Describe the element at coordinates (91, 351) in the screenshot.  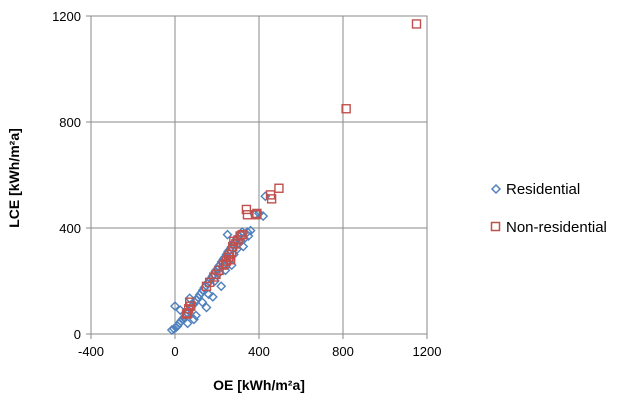
I see `x-tick-label: -400` at that location.